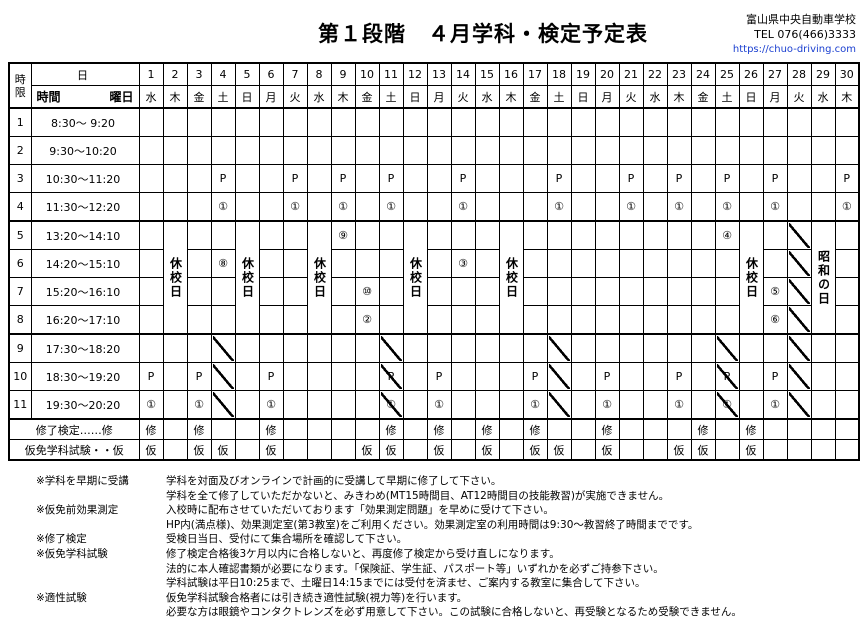 This screenshot has width=868, height=627. What do you see at coordinates (175, 74) in the screenshot?
I see `header-day-number: 2` at bounding box center [175, 74].